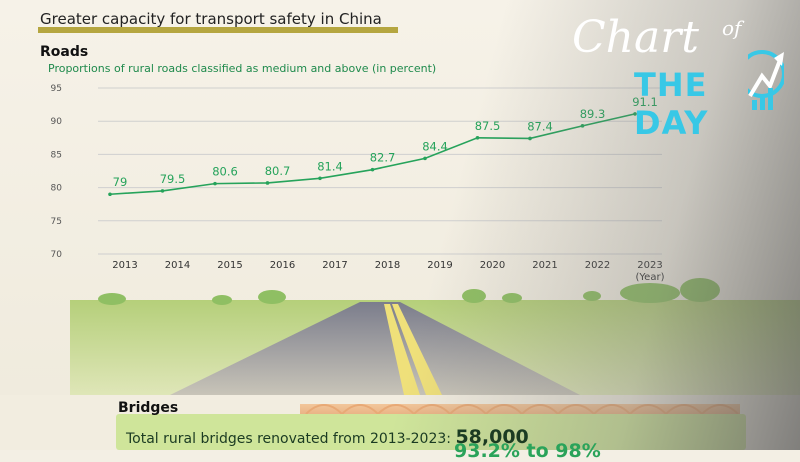  What do you see at coordinates (387, 265) in the screenshot?
I see `x-tick-label: 2018` at bounding box center [387, 265].